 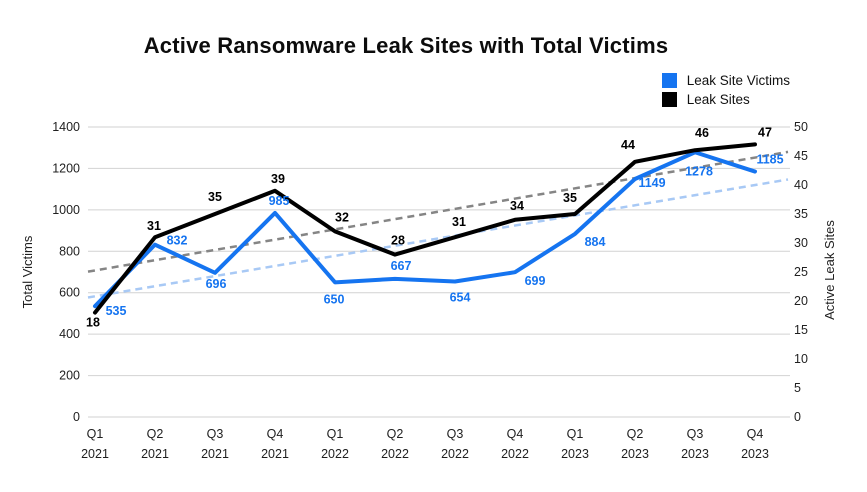 What do you see at coordinates (278, 179) in the screenshot?
I see `data-label-leak-sites: 39` at bounding box center [278, 179].